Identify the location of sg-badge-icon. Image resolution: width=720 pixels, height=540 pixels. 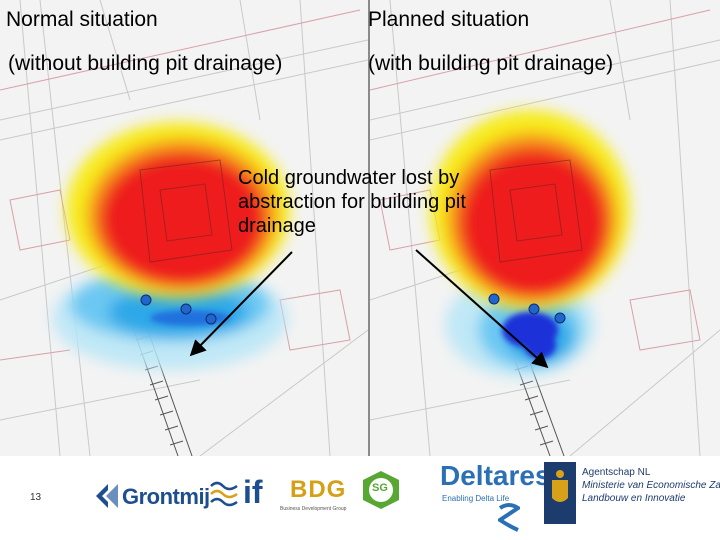
(381, 490).